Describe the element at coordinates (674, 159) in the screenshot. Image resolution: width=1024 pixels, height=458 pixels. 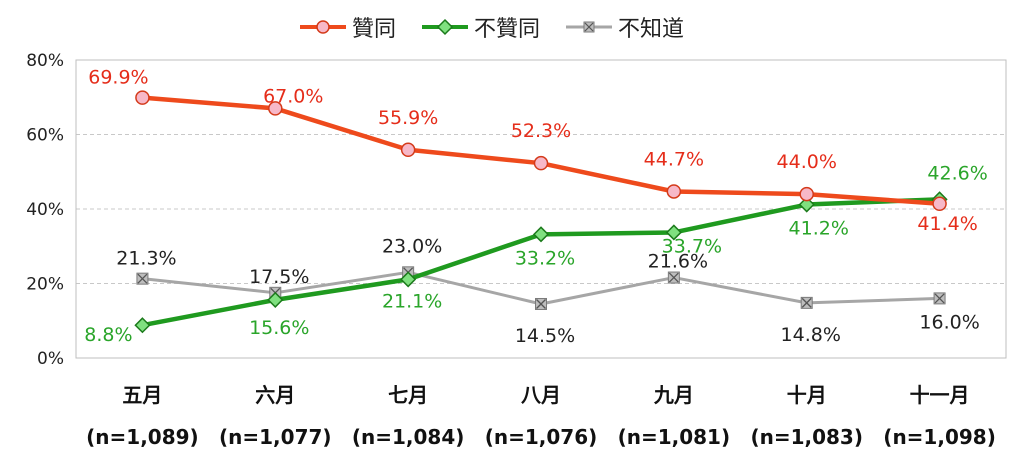
I see `data-label-agree: 44.7%` at that location.